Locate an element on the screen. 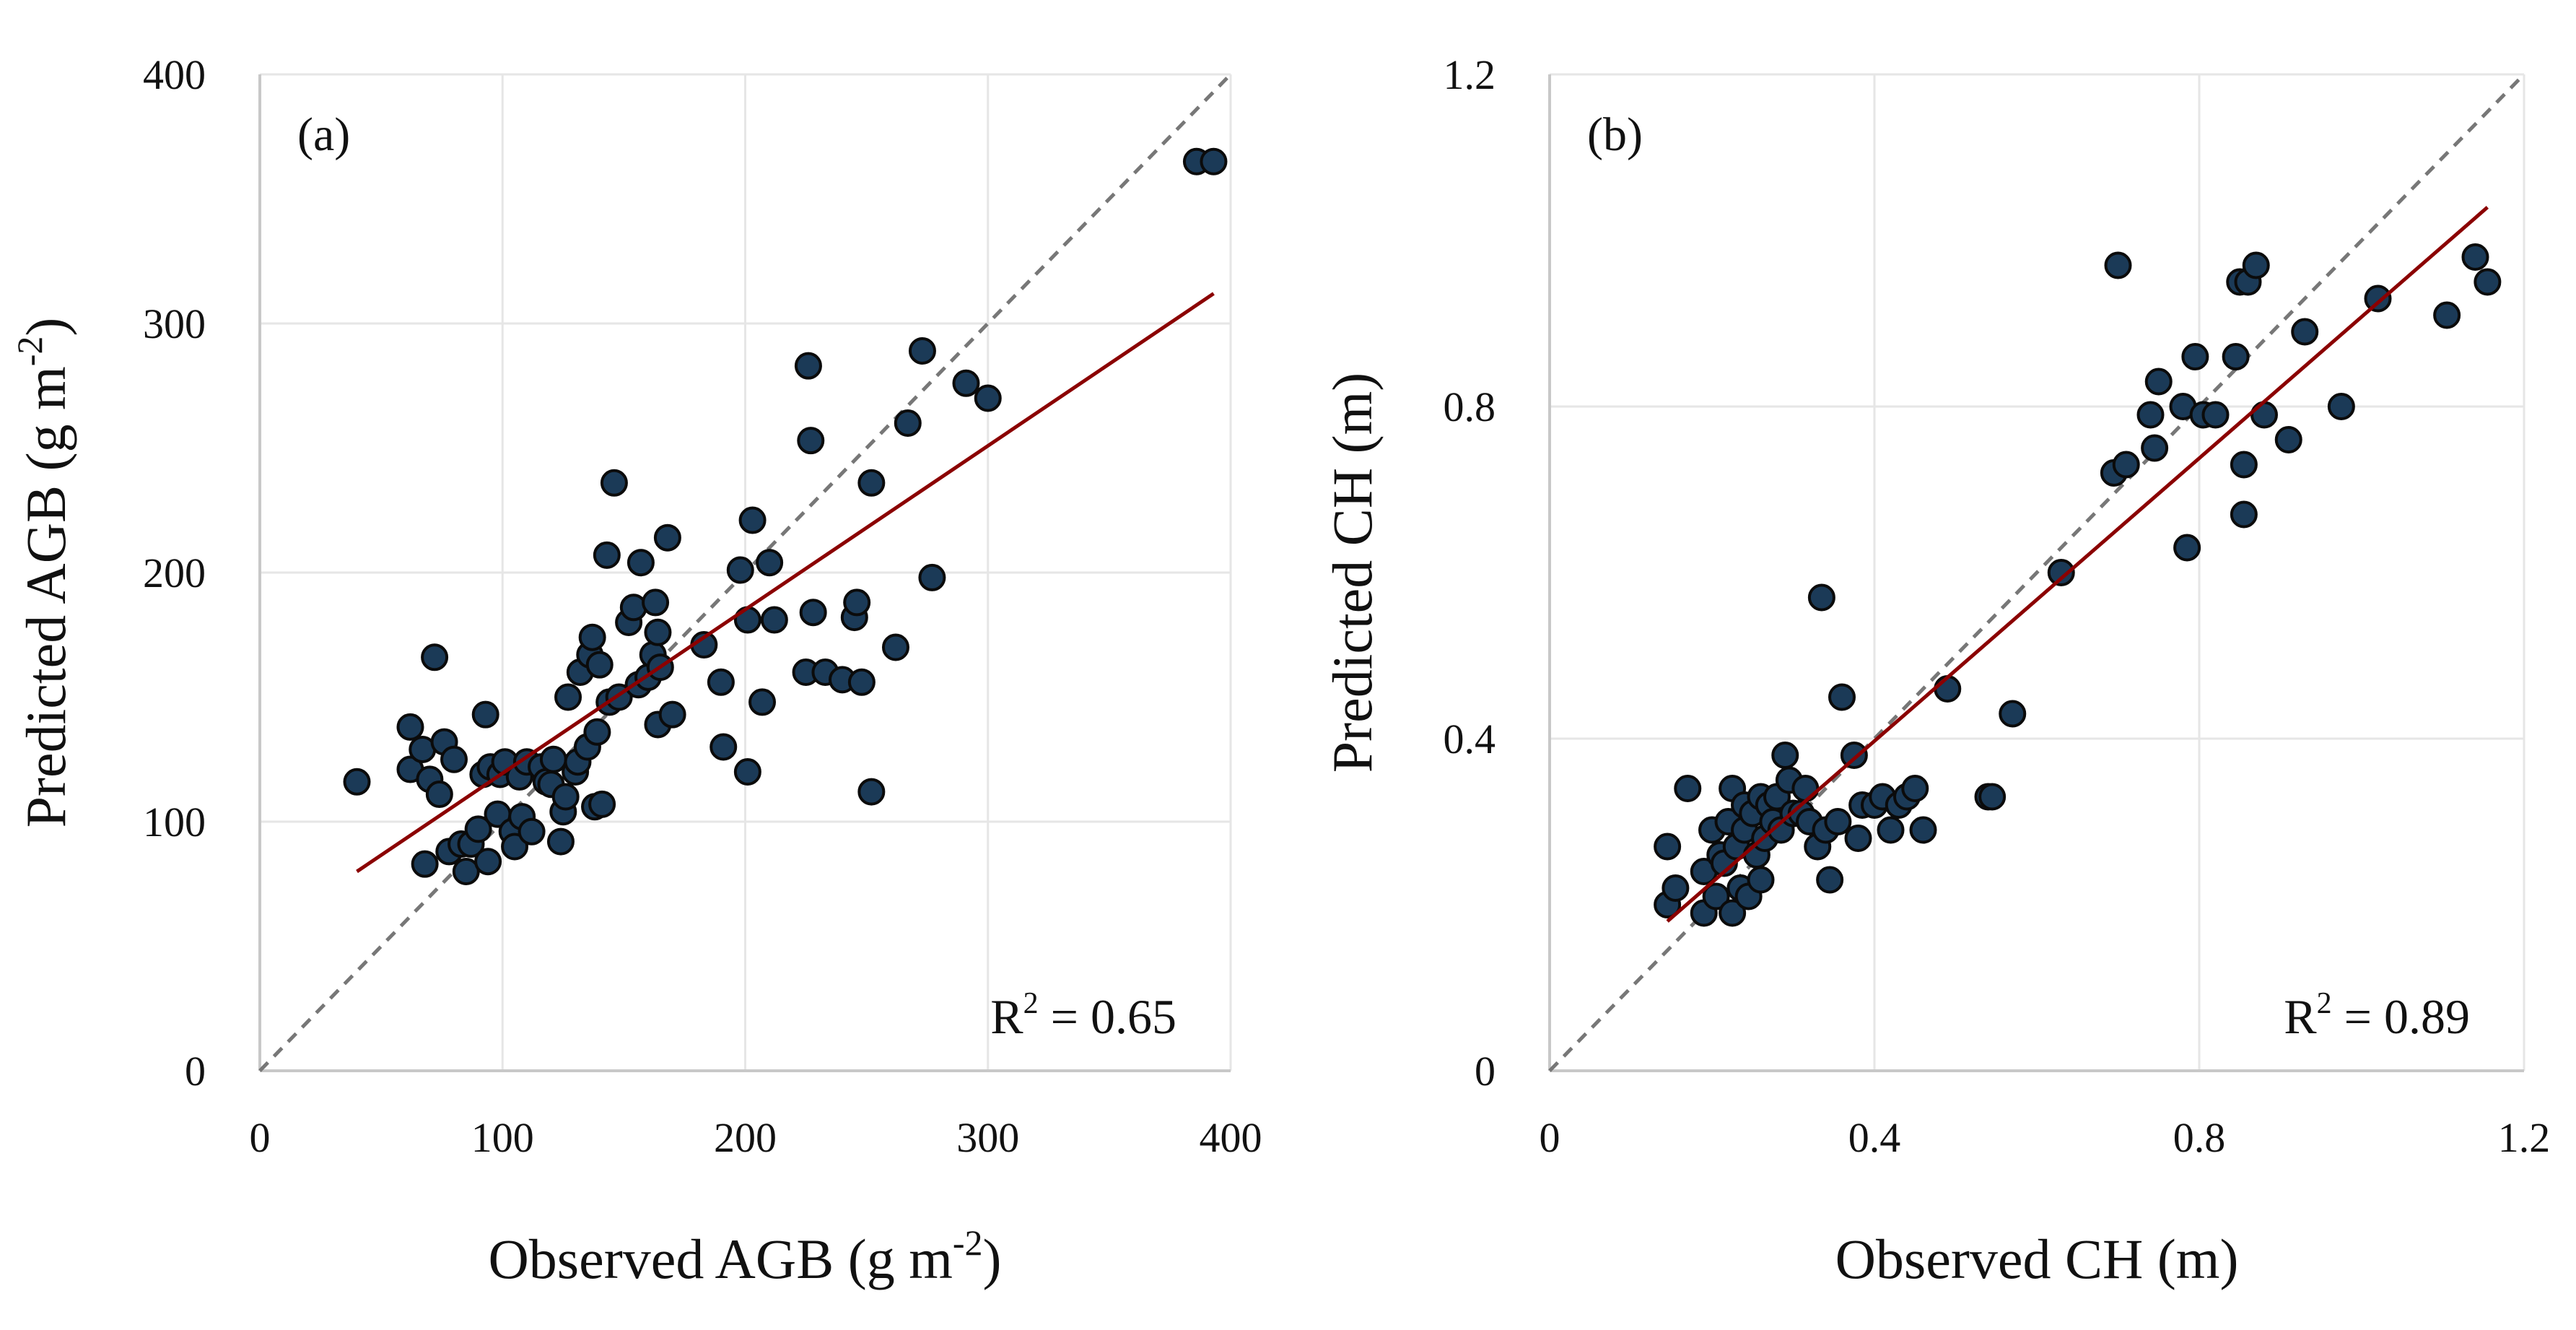  r-squared-label: R2 = 0.89 is located at coordinates (2377, 1016).